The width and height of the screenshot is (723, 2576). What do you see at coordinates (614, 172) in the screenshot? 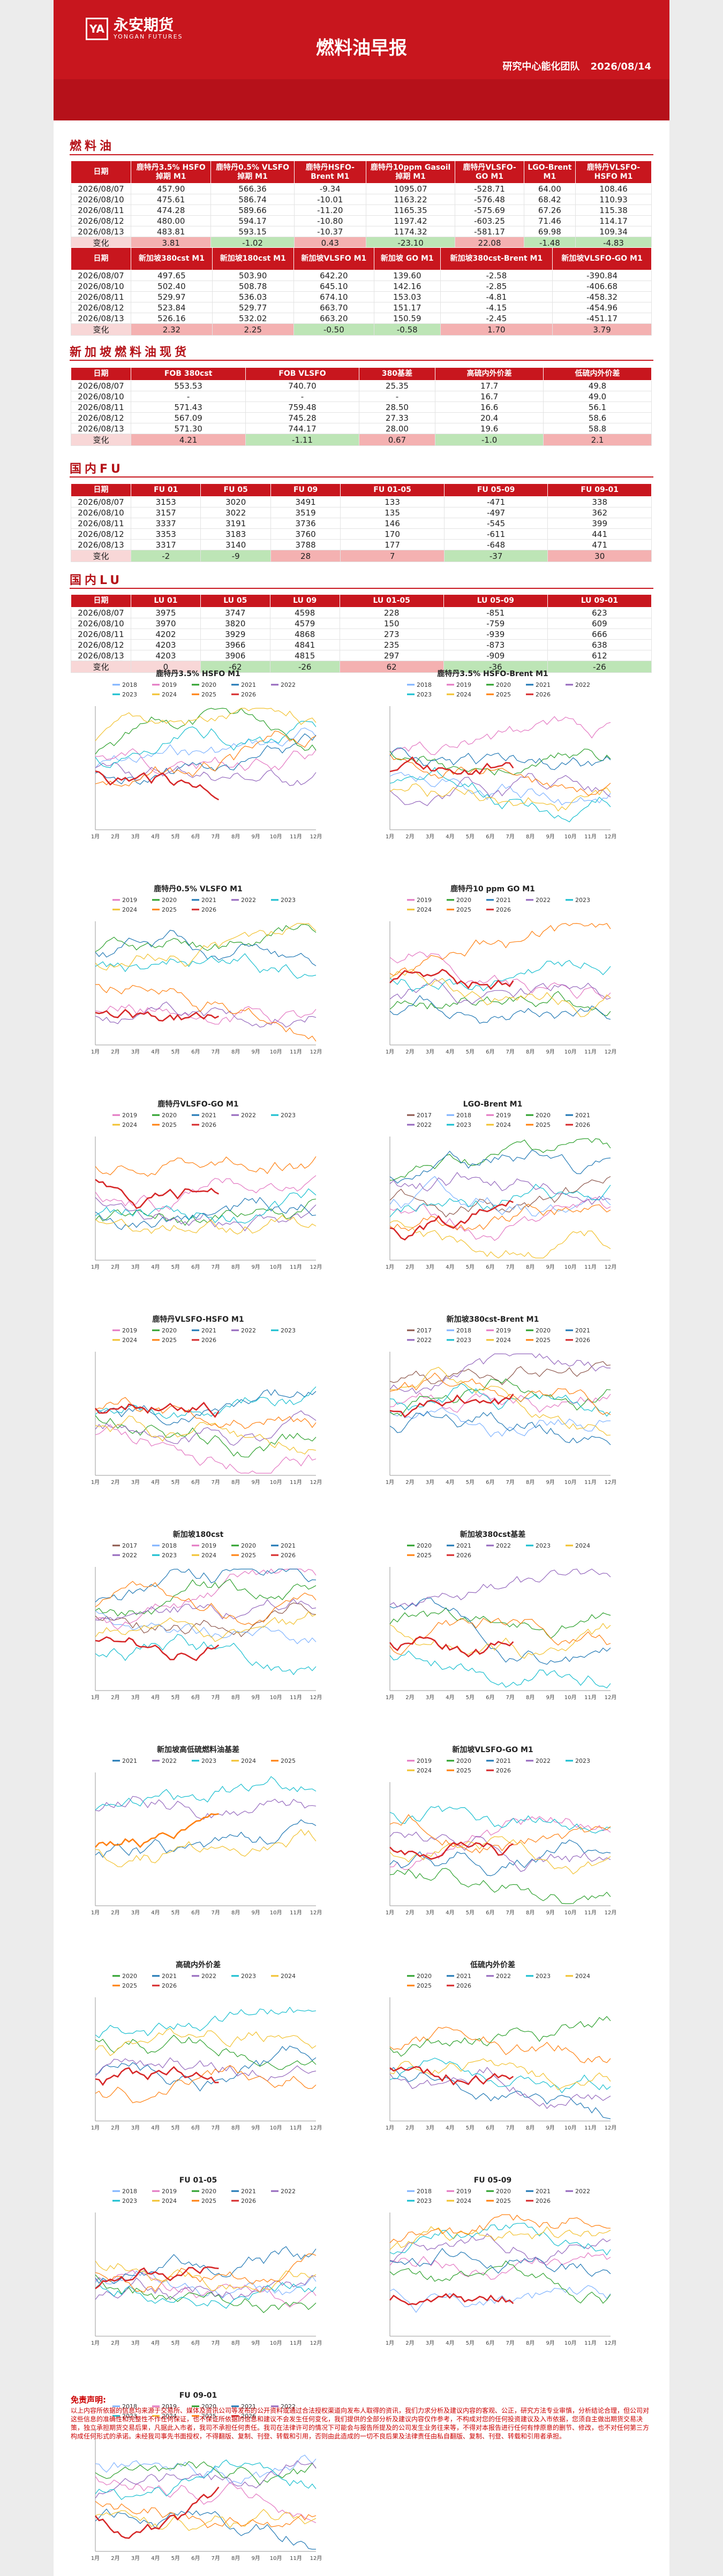
I see `column-header: 鹿特丹VLSFO-HSFO M1` at bounding box center [614, 172].